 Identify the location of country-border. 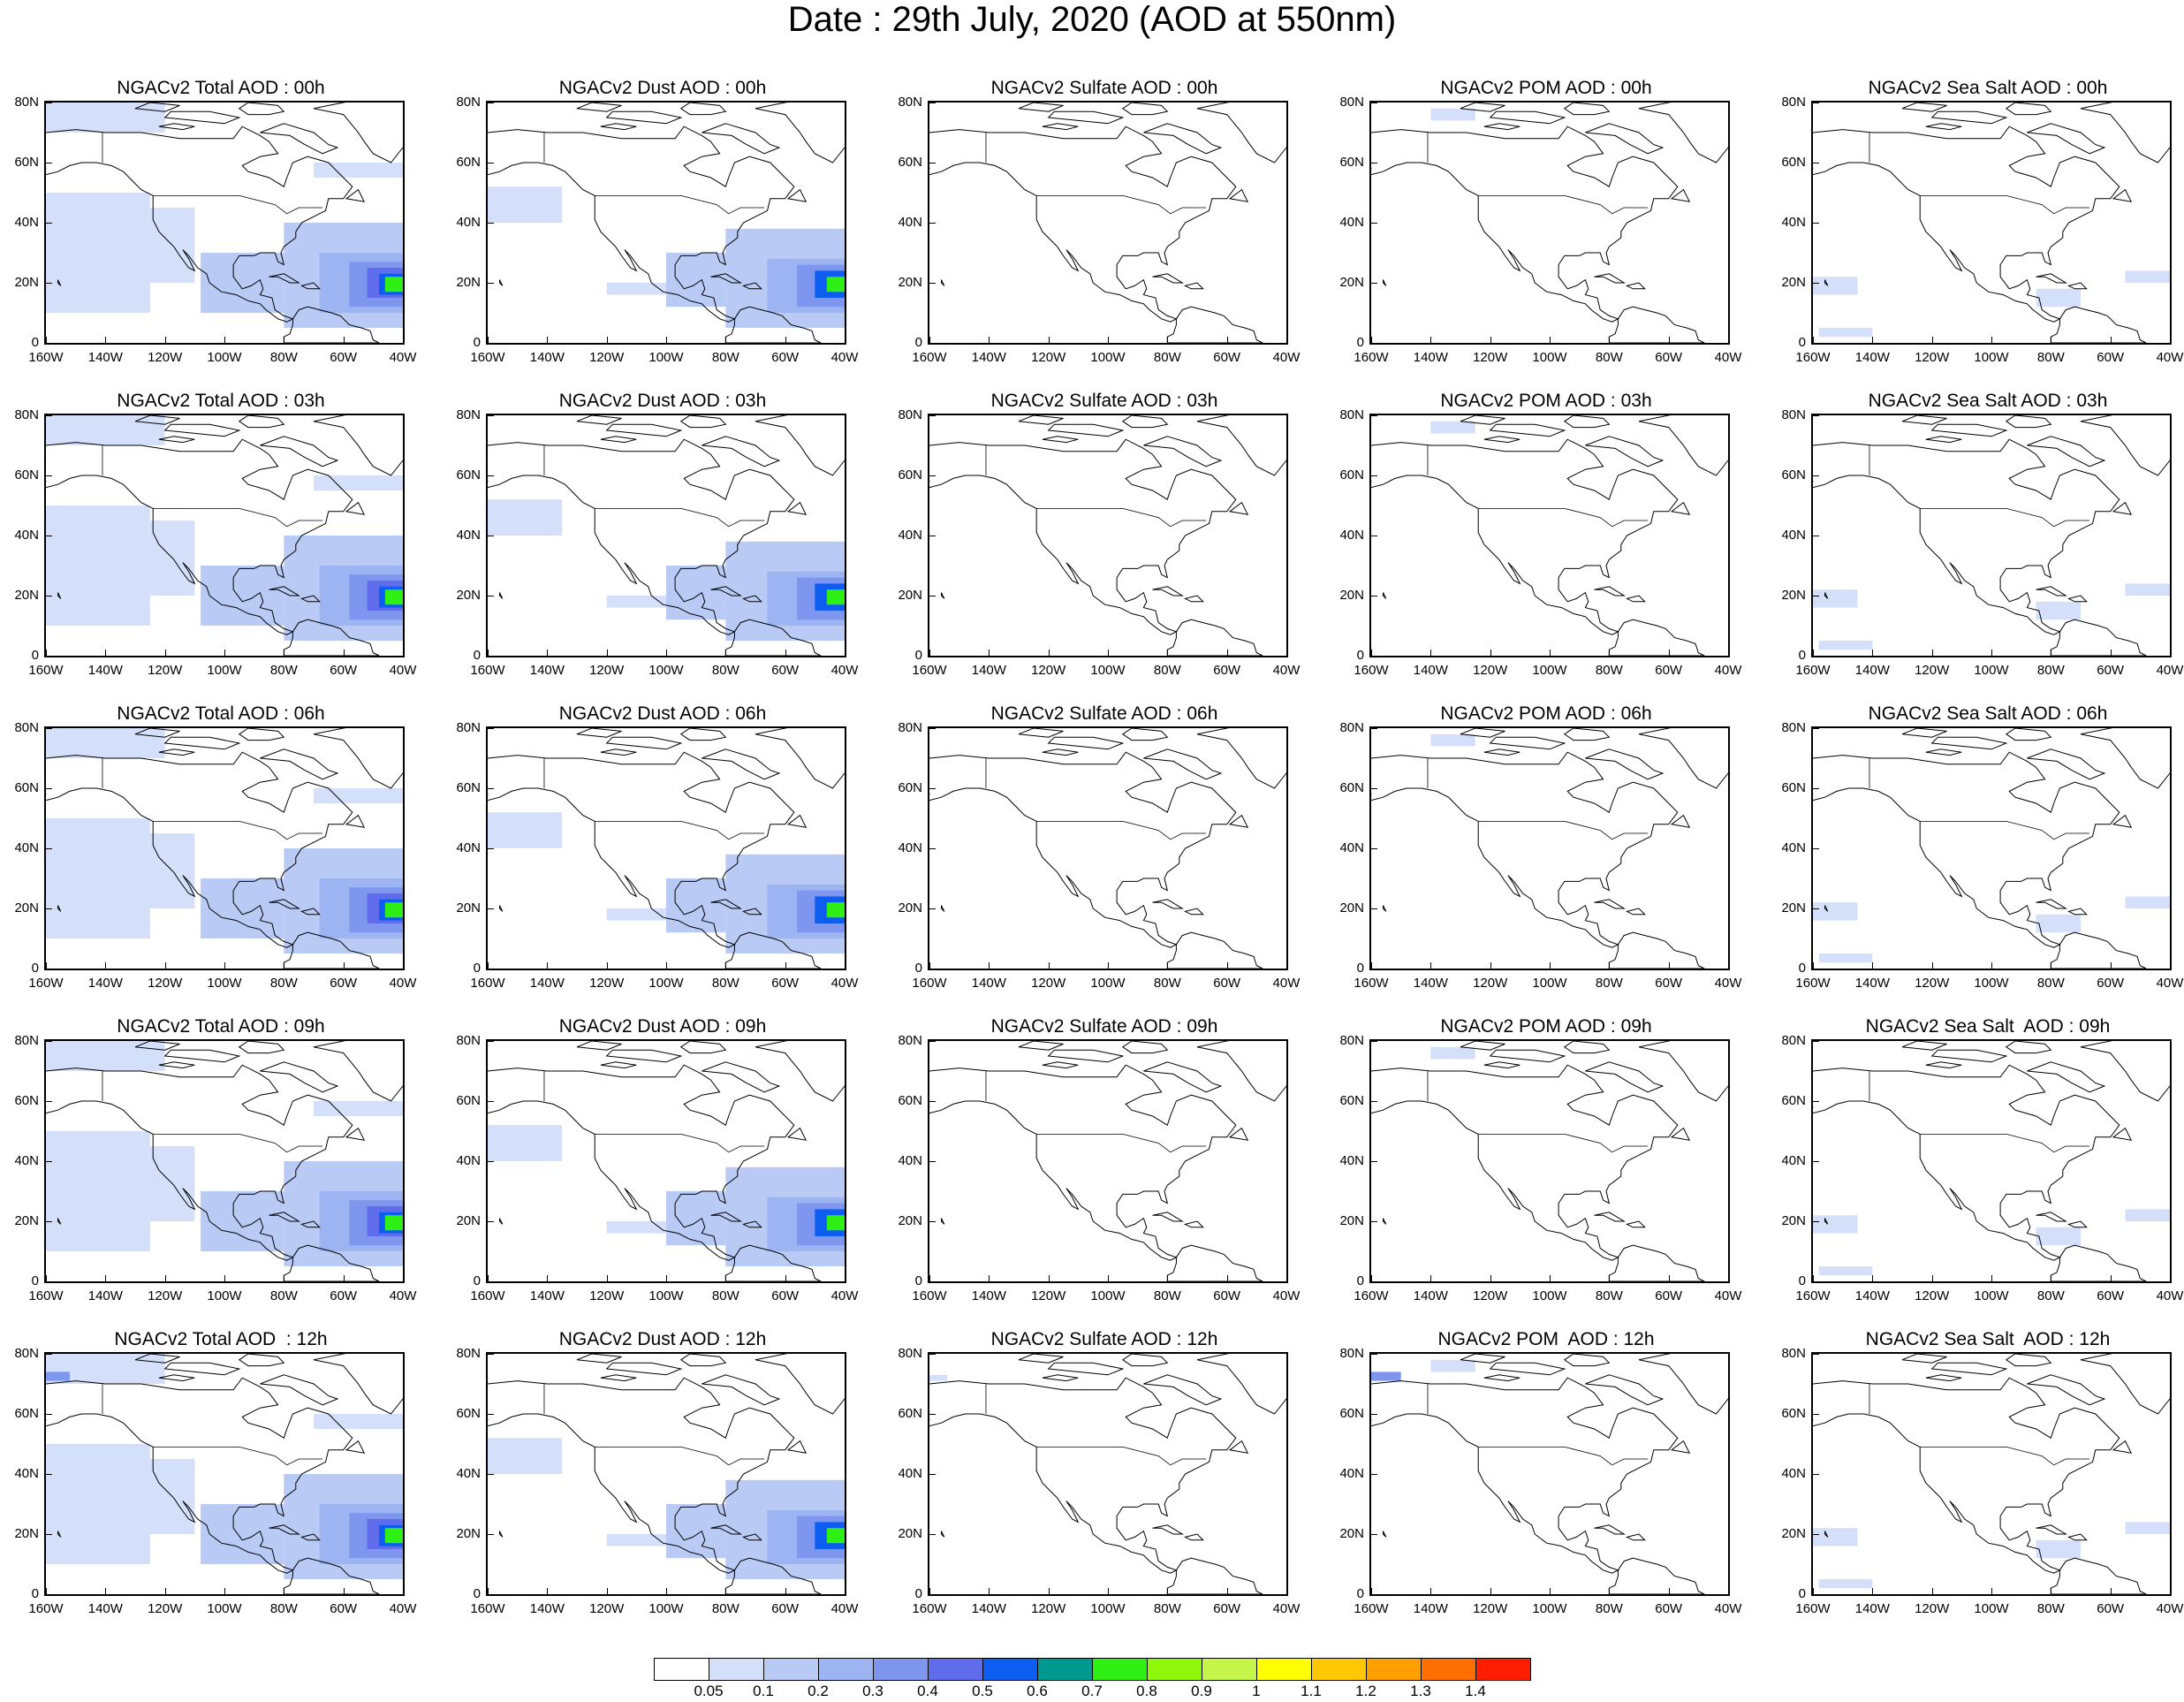
(238, 518).